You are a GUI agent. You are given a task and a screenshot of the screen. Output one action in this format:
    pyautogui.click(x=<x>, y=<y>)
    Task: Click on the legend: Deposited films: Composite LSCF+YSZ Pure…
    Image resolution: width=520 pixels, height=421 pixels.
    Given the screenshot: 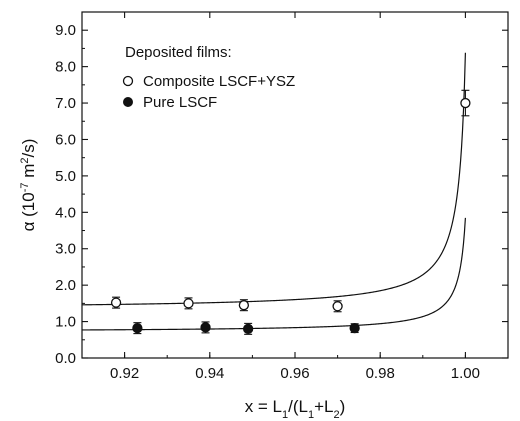 What is the action you would take?
    pyautogui.click(x=208, y=77)
    